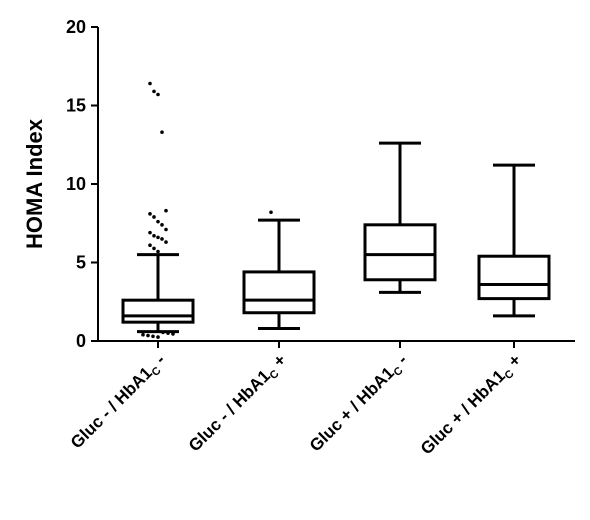  Describe the element at coordinates (472, 405) in the screenshot. I see `x-tick-label: Gluc + / HbA1C +` at that location.